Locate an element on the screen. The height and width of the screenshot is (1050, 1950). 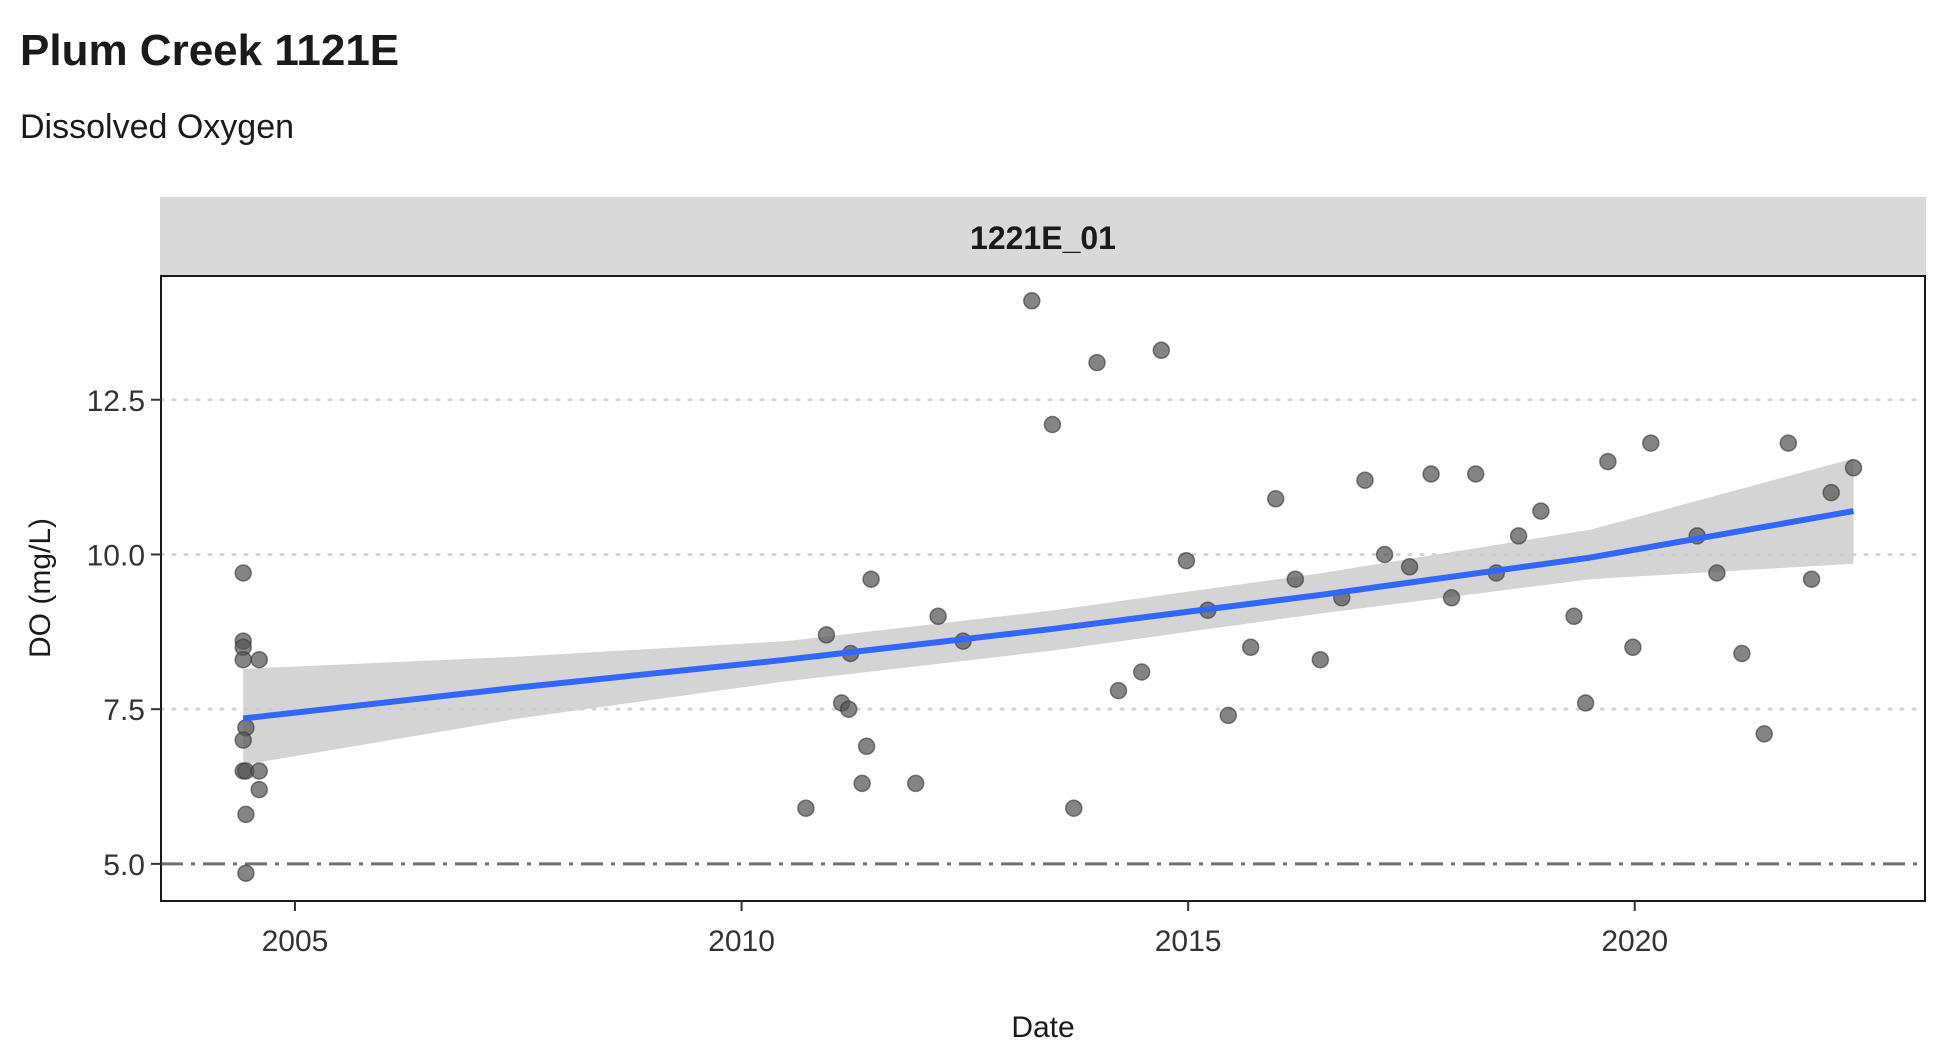
facet-strip-label: 1221E_01 is located at coordinates (1043, 238).